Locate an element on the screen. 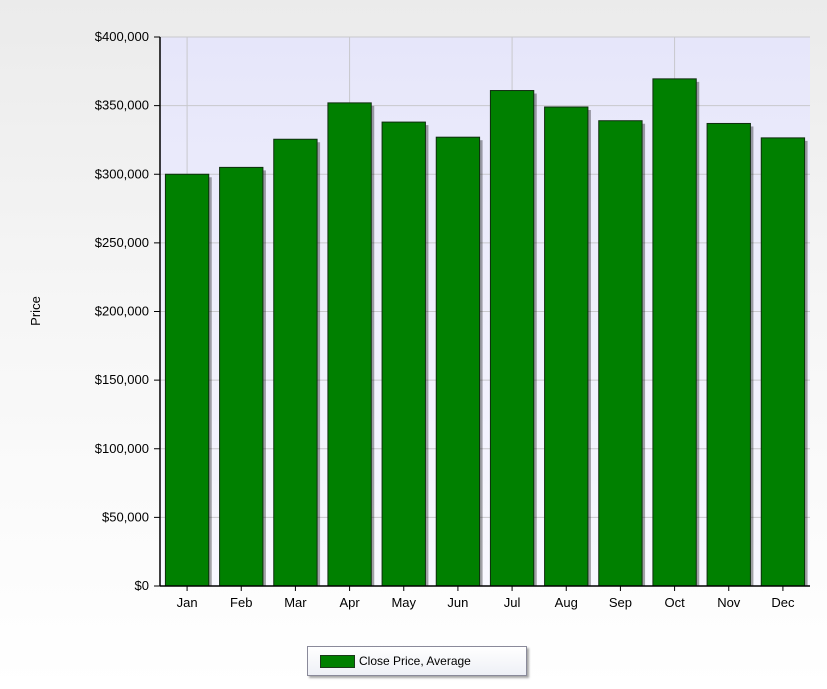  x-tick-label: Mar is located at coordinates (295, 602).